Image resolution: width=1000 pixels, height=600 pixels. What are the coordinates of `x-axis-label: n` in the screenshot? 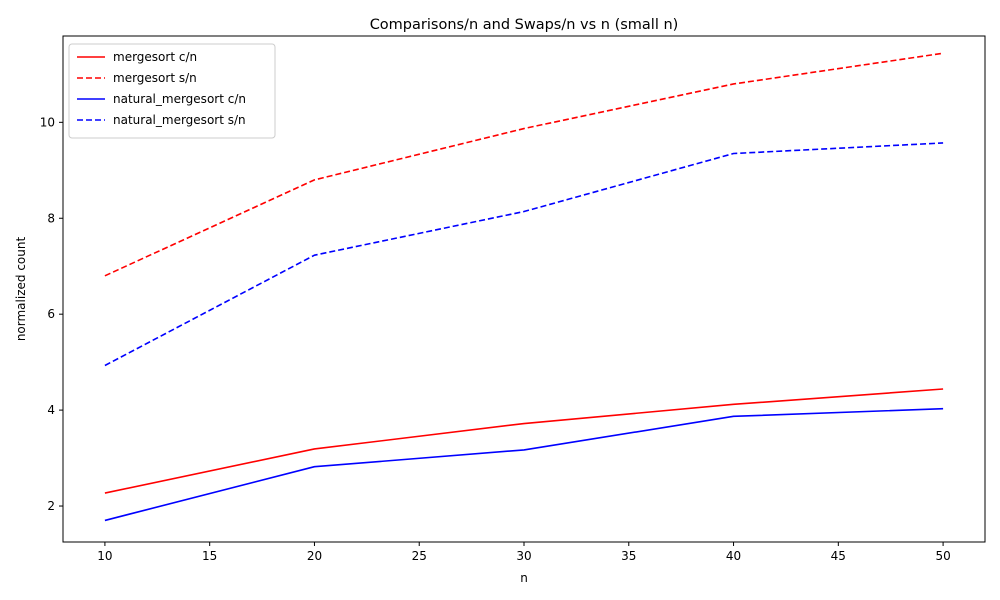 It's located at (524, 578).